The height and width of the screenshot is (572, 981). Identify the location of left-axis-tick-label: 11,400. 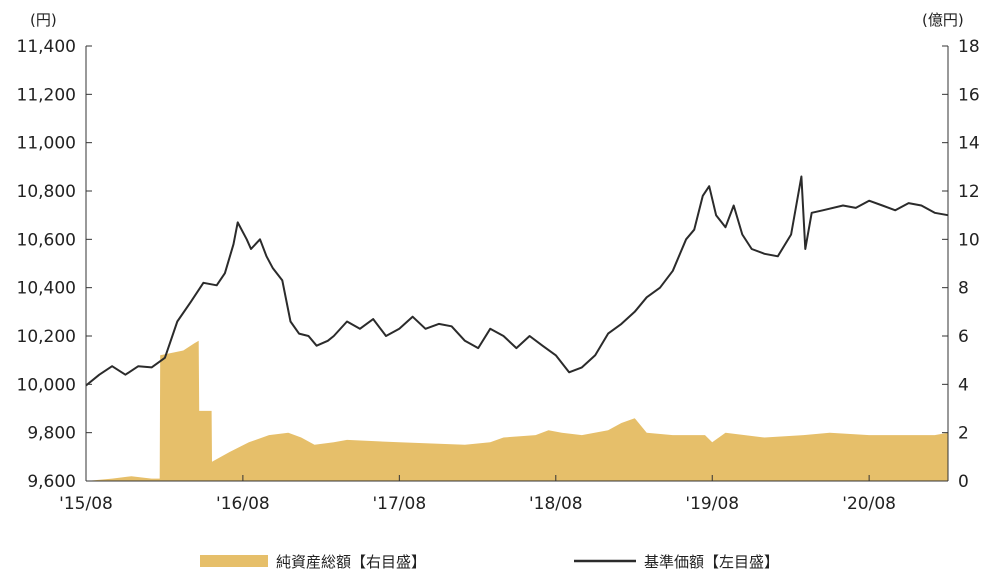
(46, 47).